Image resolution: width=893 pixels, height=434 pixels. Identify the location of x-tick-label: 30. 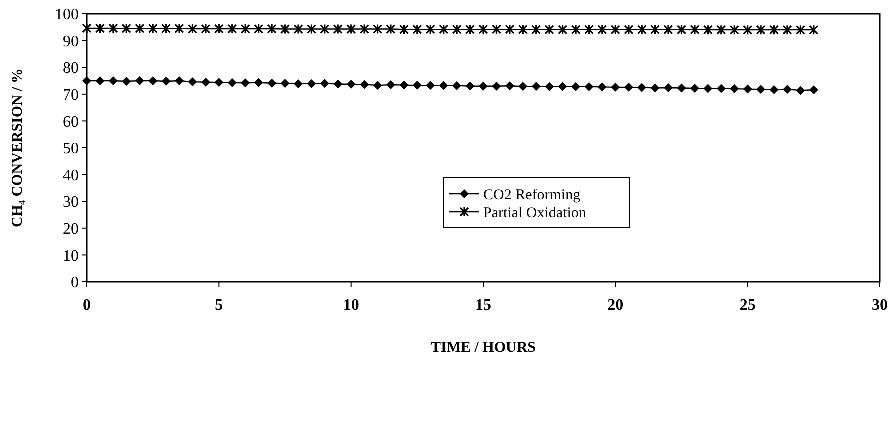
(880, 305).